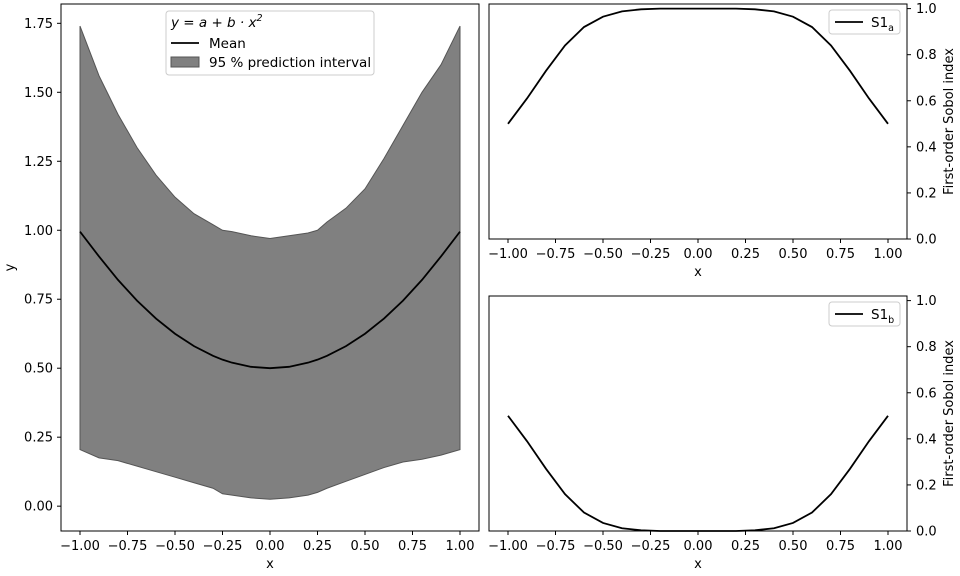  What do you see at coordinates (38, 231) in the screenshot?
I see `y-tick-label: 1.00` at bounding box center [38, 231].